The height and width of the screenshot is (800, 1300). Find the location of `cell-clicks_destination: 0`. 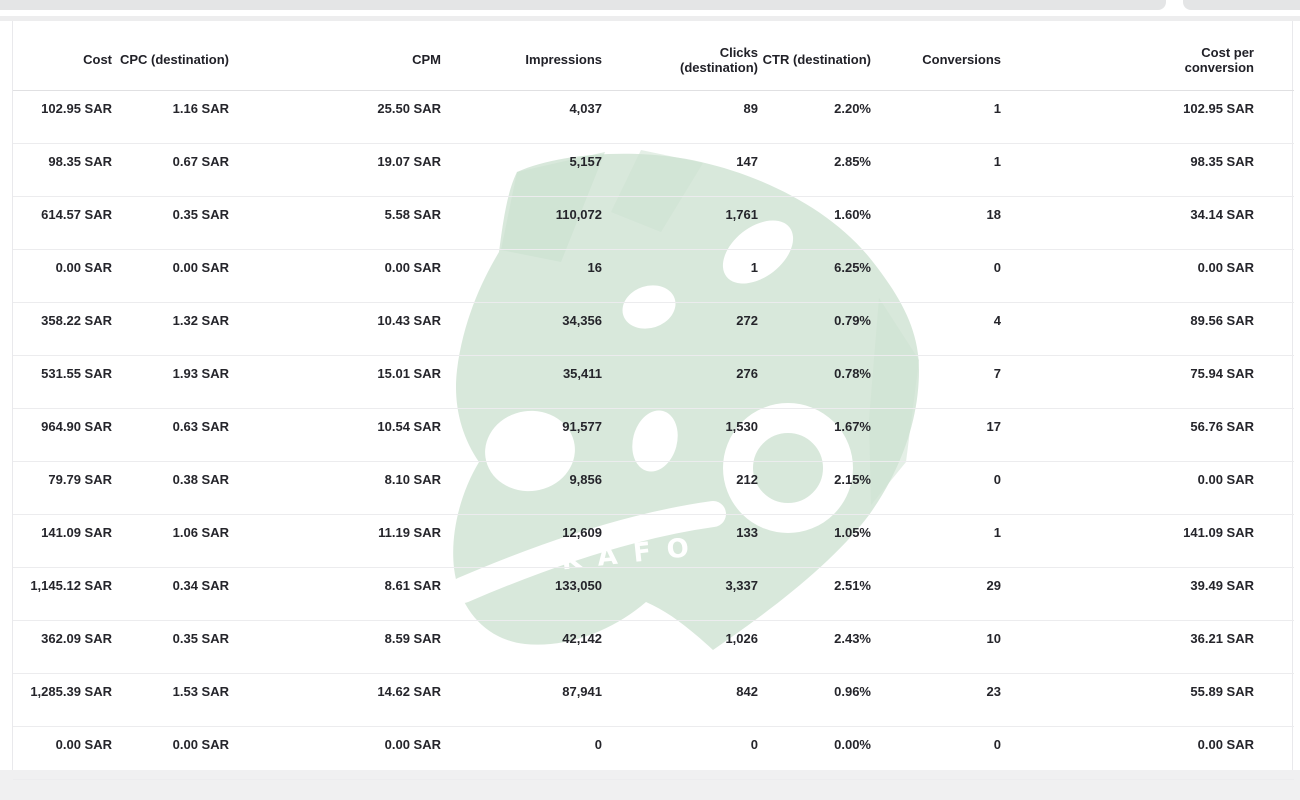

cell-clicks_destination: 0 is located at coordinates (680, 753).